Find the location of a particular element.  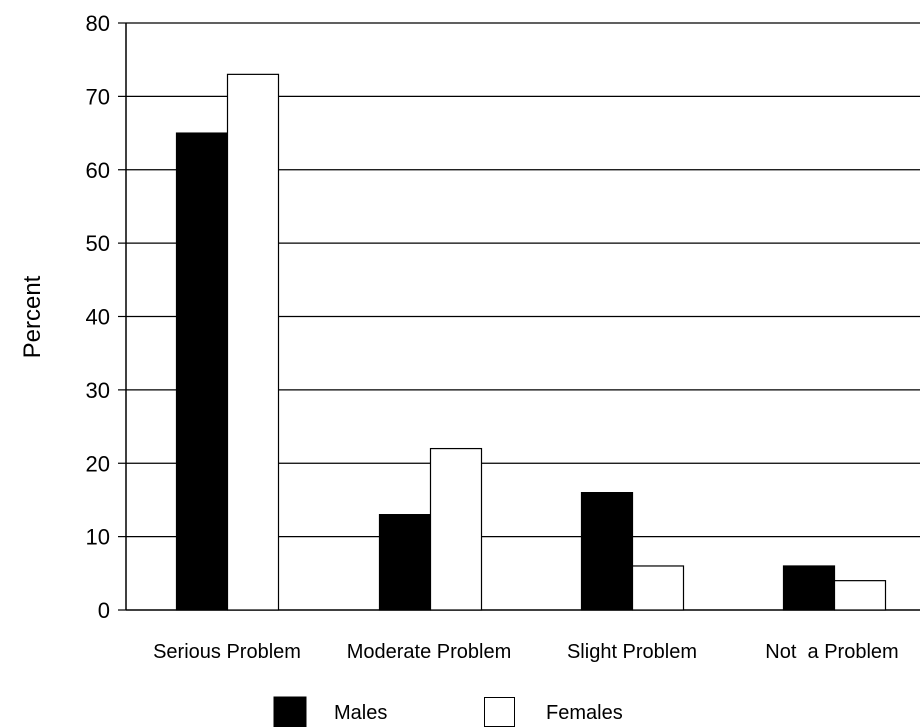

y-tick-label: 60 is located at coordinates (98, 170).